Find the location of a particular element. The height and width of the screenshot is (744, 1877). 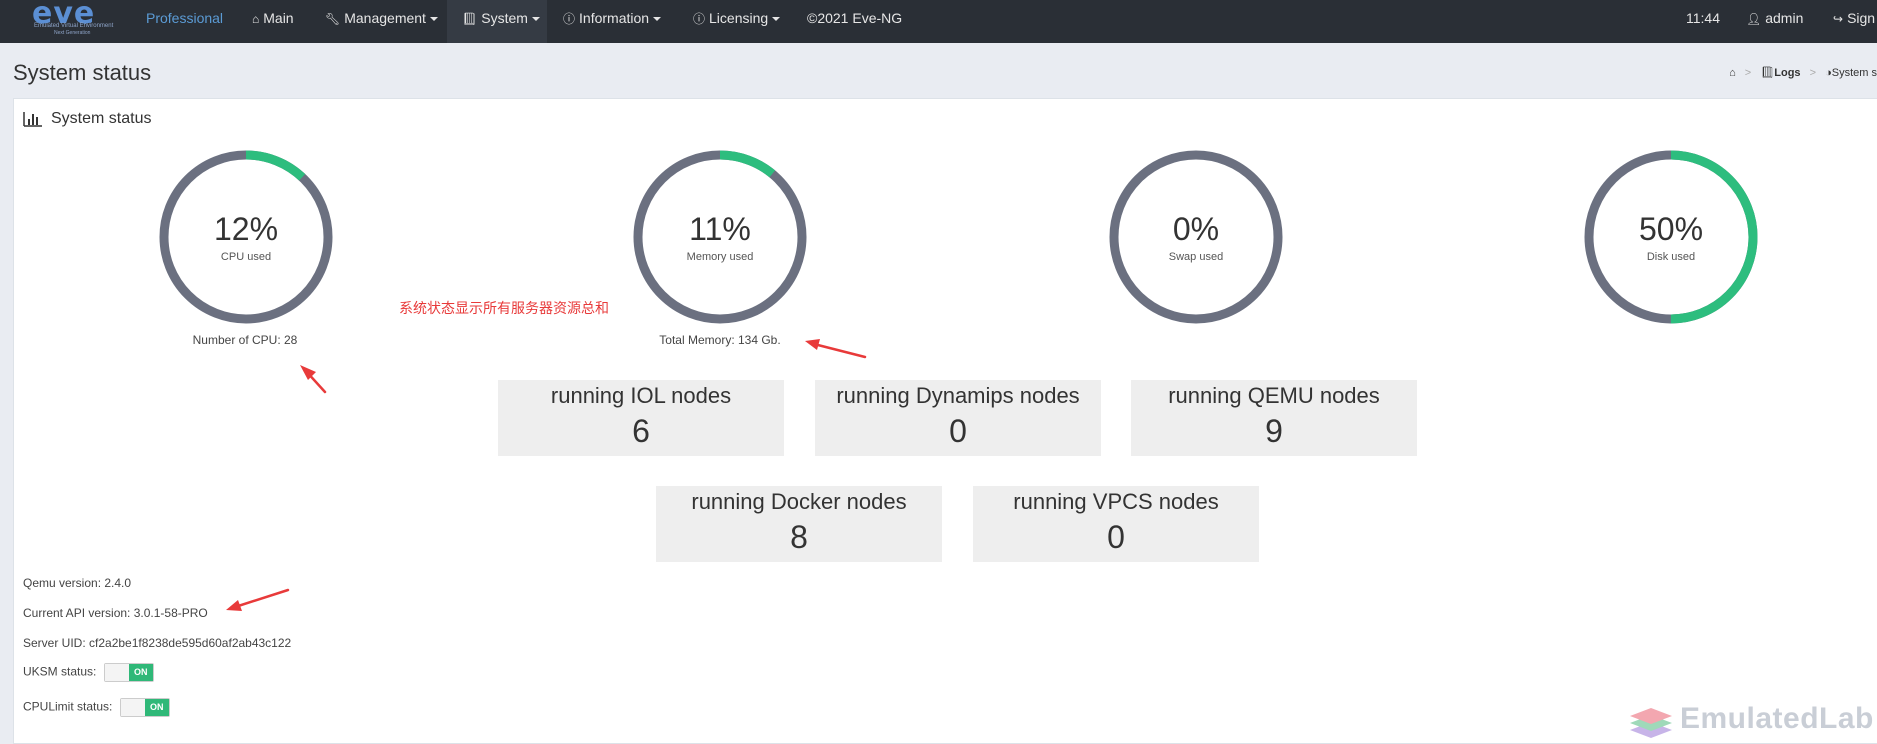

memory-gauge: 11% Memory used is located at coordinates (720, 237).